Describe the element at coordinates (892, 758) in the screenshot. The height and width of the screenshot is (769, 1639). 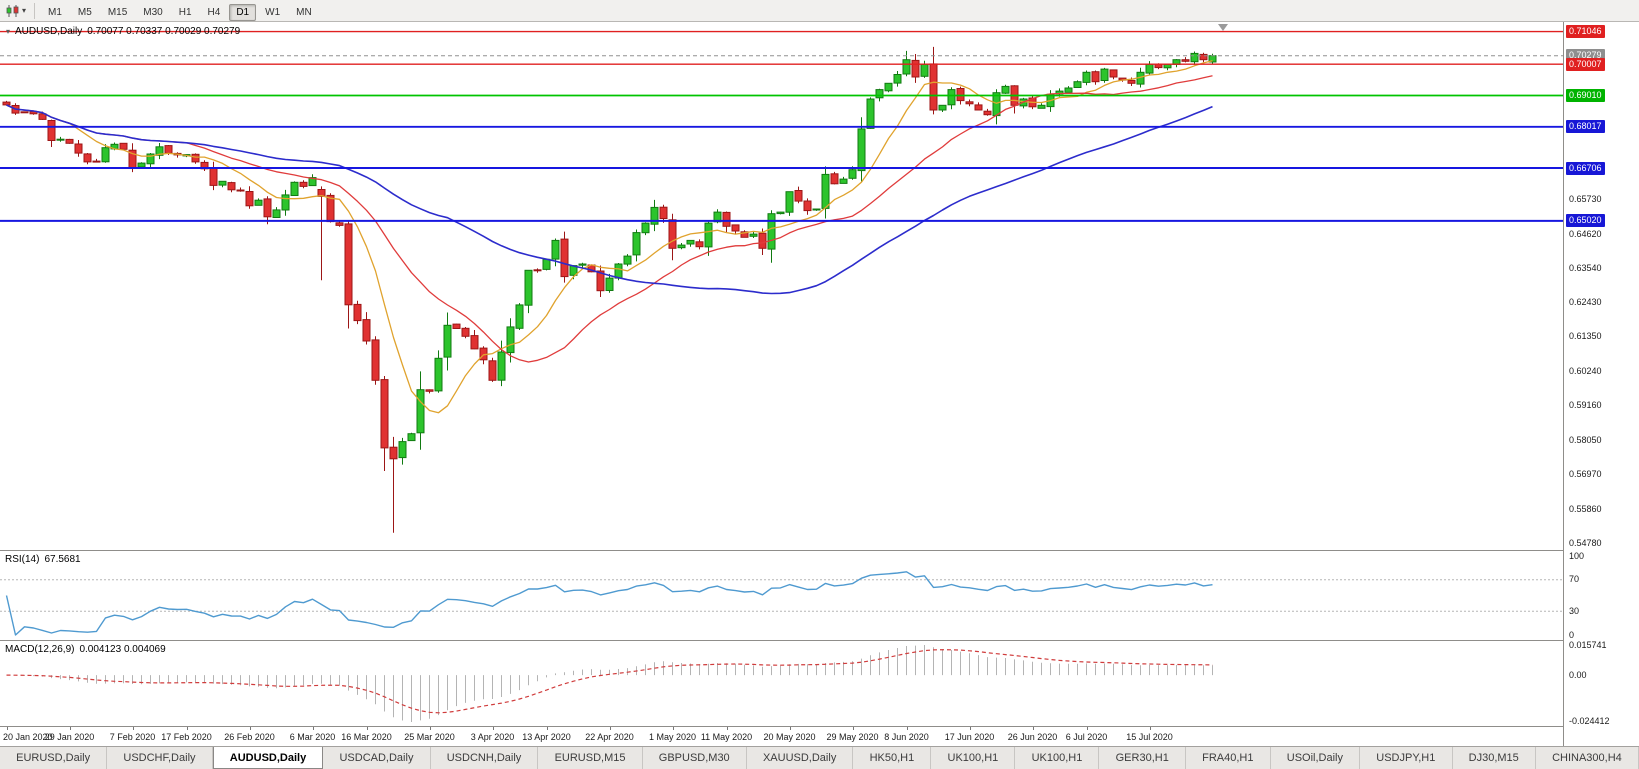
I see `tab-hk50-h1: HK50,H1` at that location.